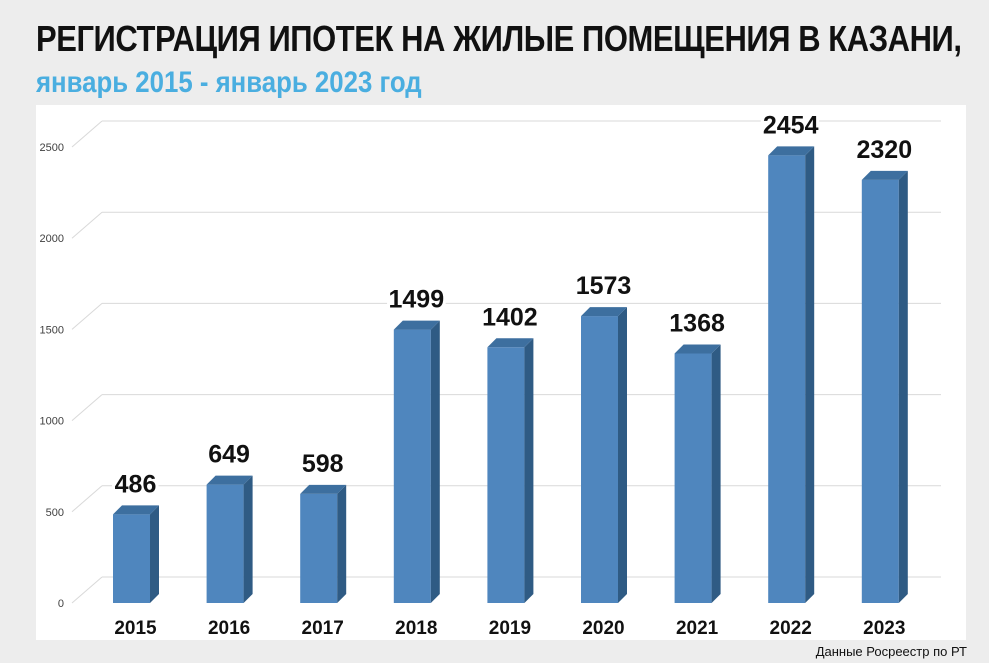  I want to click on y-tick-label: 500, so click(55, 513).